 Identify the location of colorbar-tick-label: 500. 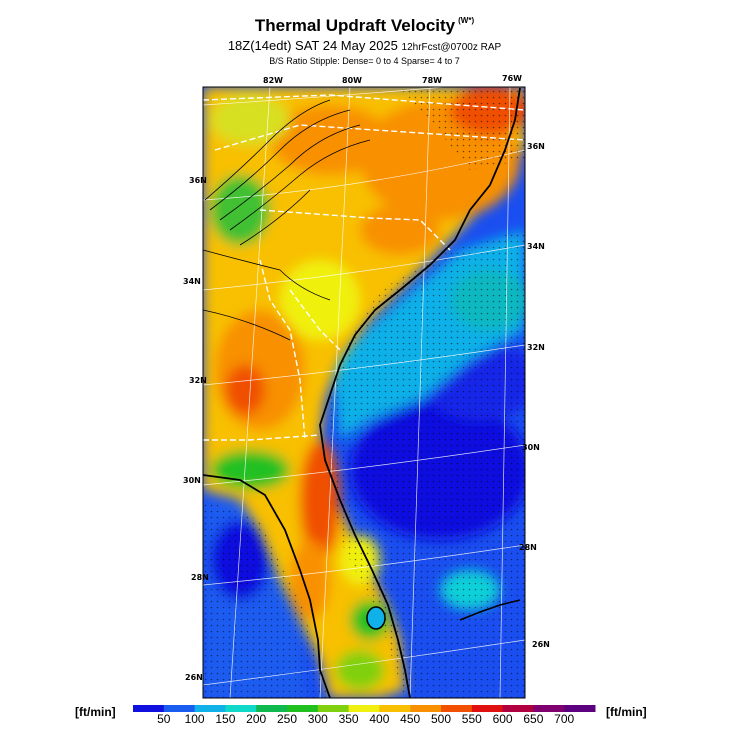
(441, 719).